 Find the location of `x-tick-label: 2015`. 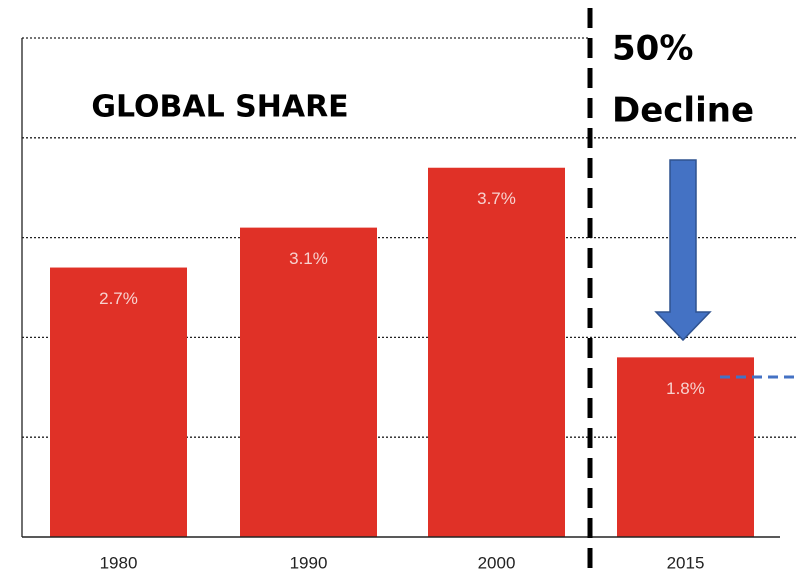

x-tick-label: 2015 is located at coordinates (686, 562).